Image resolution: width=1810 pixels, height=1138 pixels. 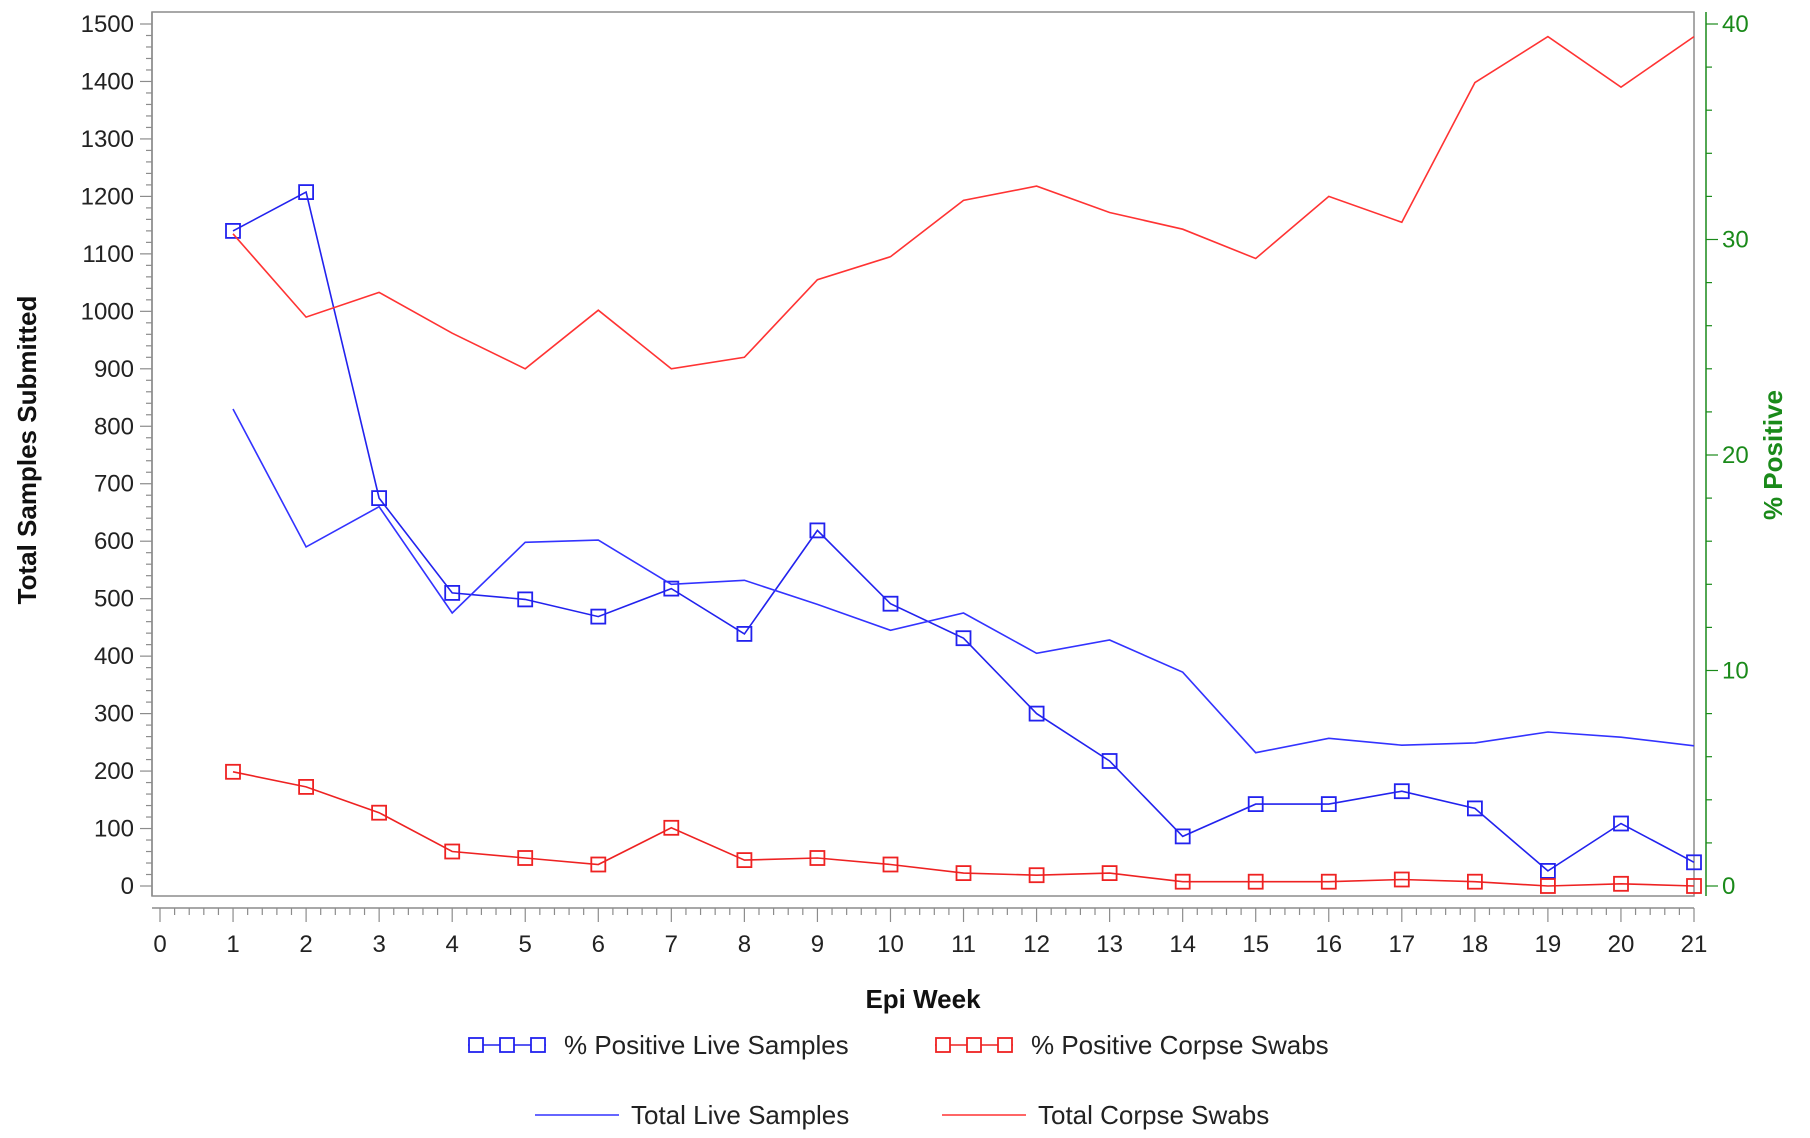 I want to click on x-tick-label: 0, so click(x=159, y=944).